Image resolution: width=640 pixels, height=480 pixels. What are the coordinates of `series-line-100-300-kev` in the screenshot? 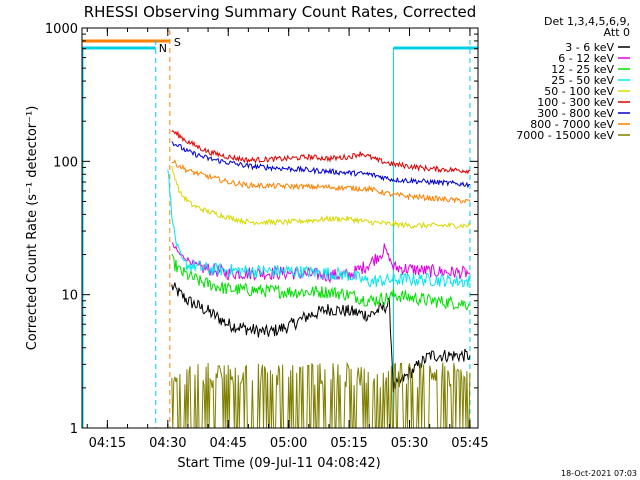 It's located at (321, 152).